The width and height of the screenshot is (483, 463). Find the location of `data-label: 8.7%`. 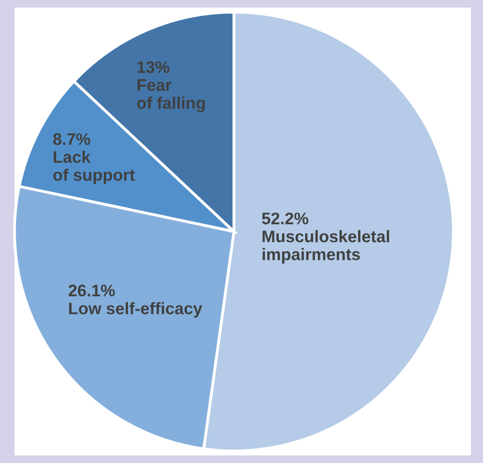

data-label: 8.7% is located at coordinates (71, 139).